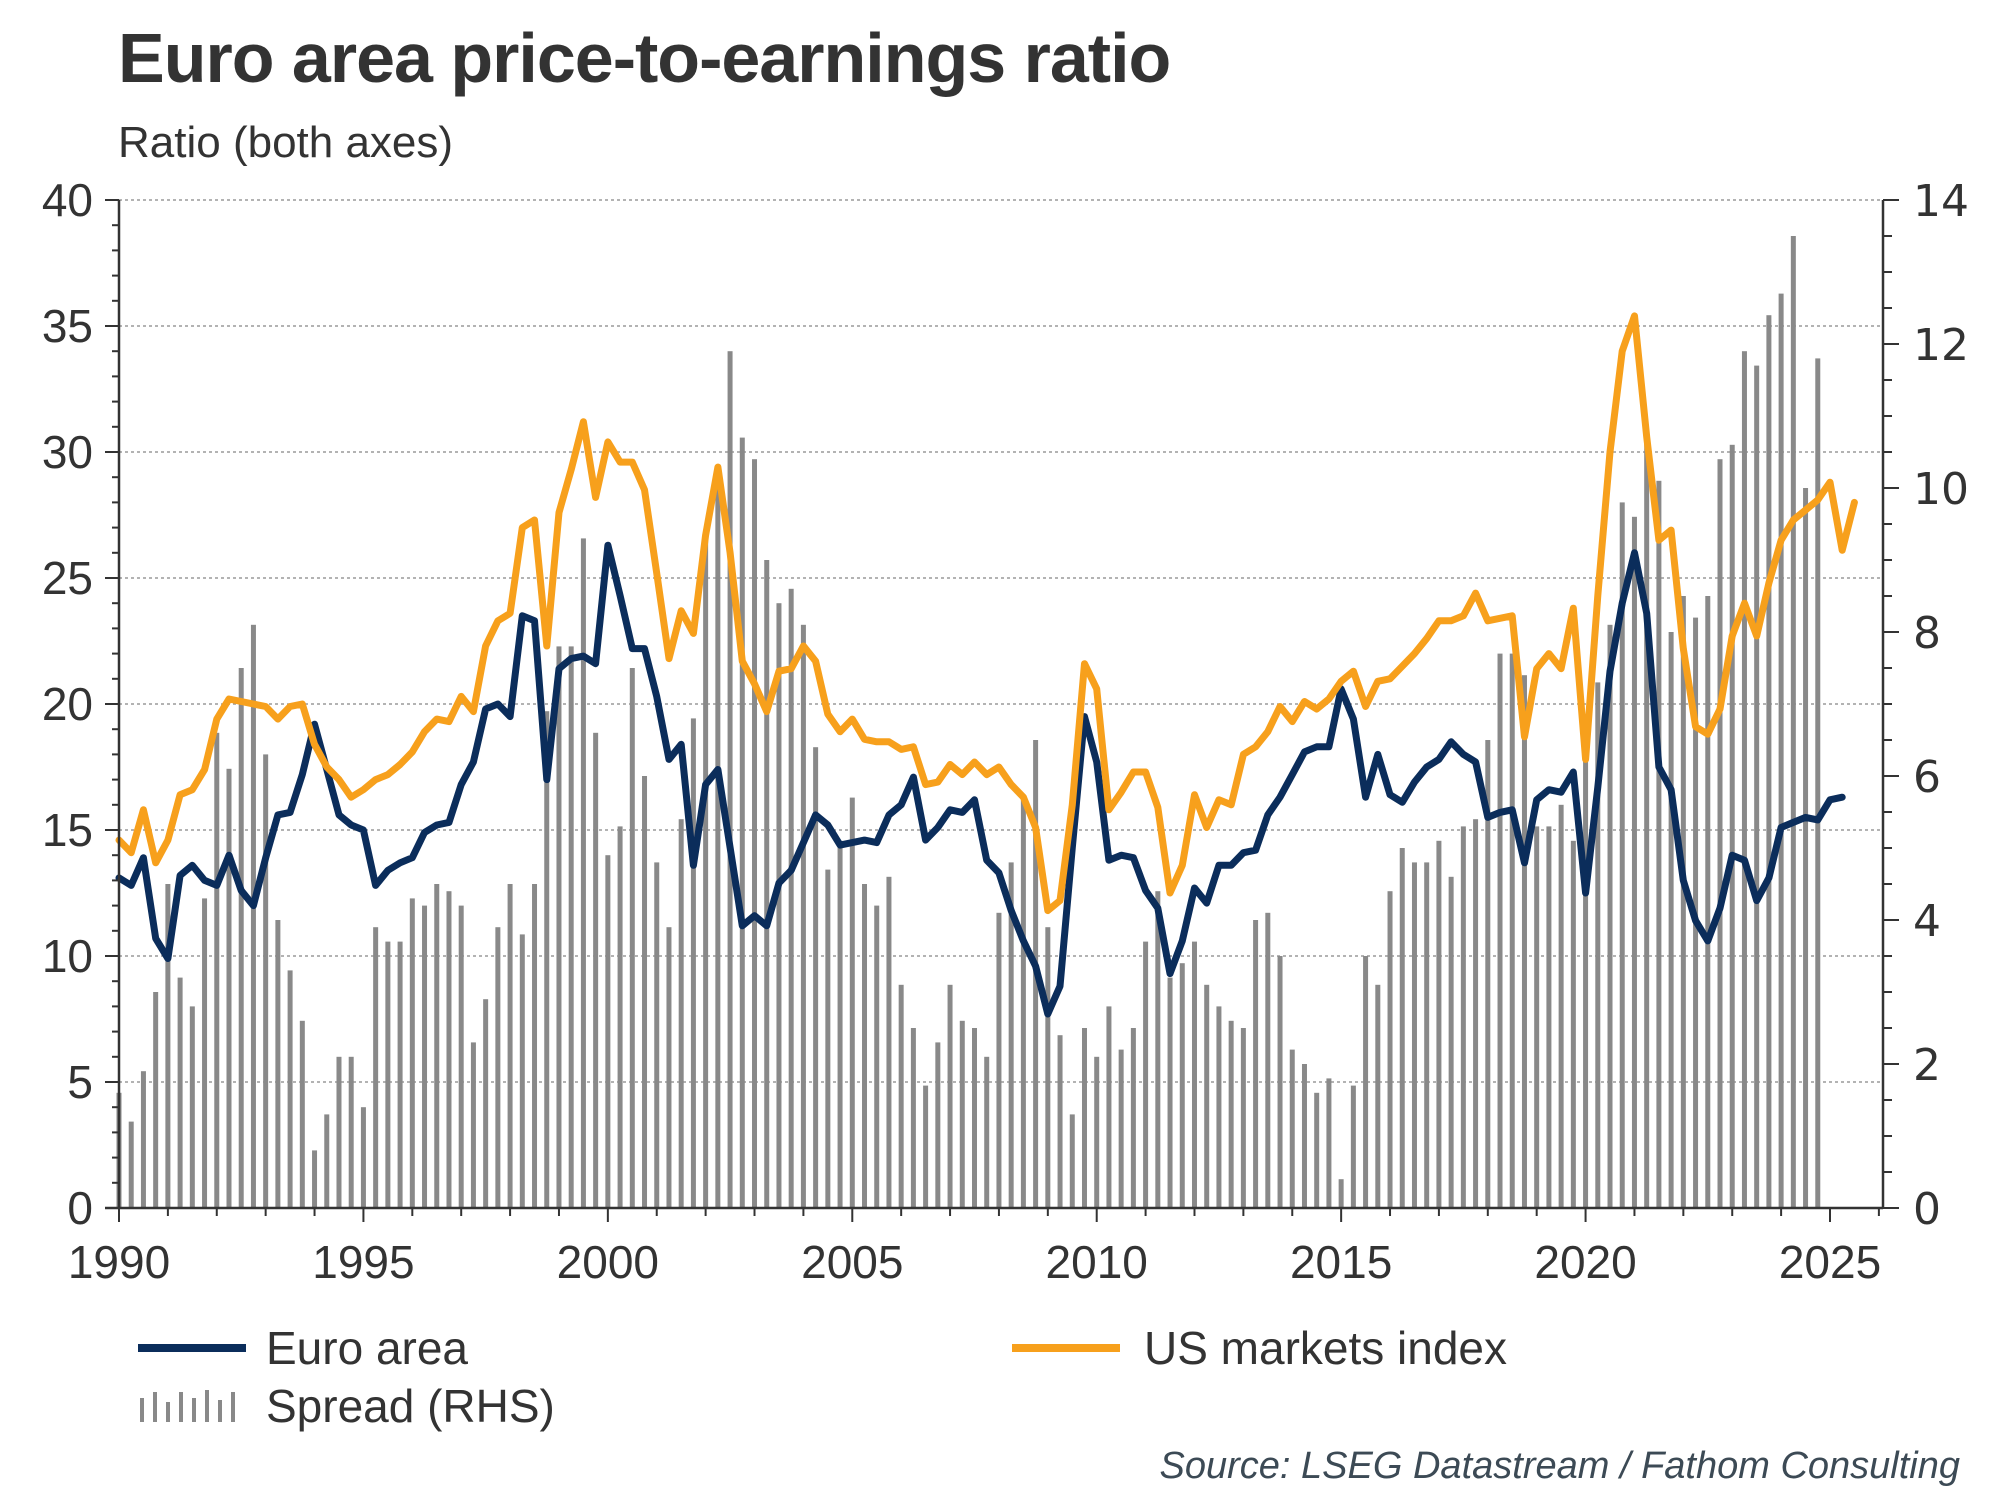  I want to click on right-tick-label: 8, so click(1927, 633).